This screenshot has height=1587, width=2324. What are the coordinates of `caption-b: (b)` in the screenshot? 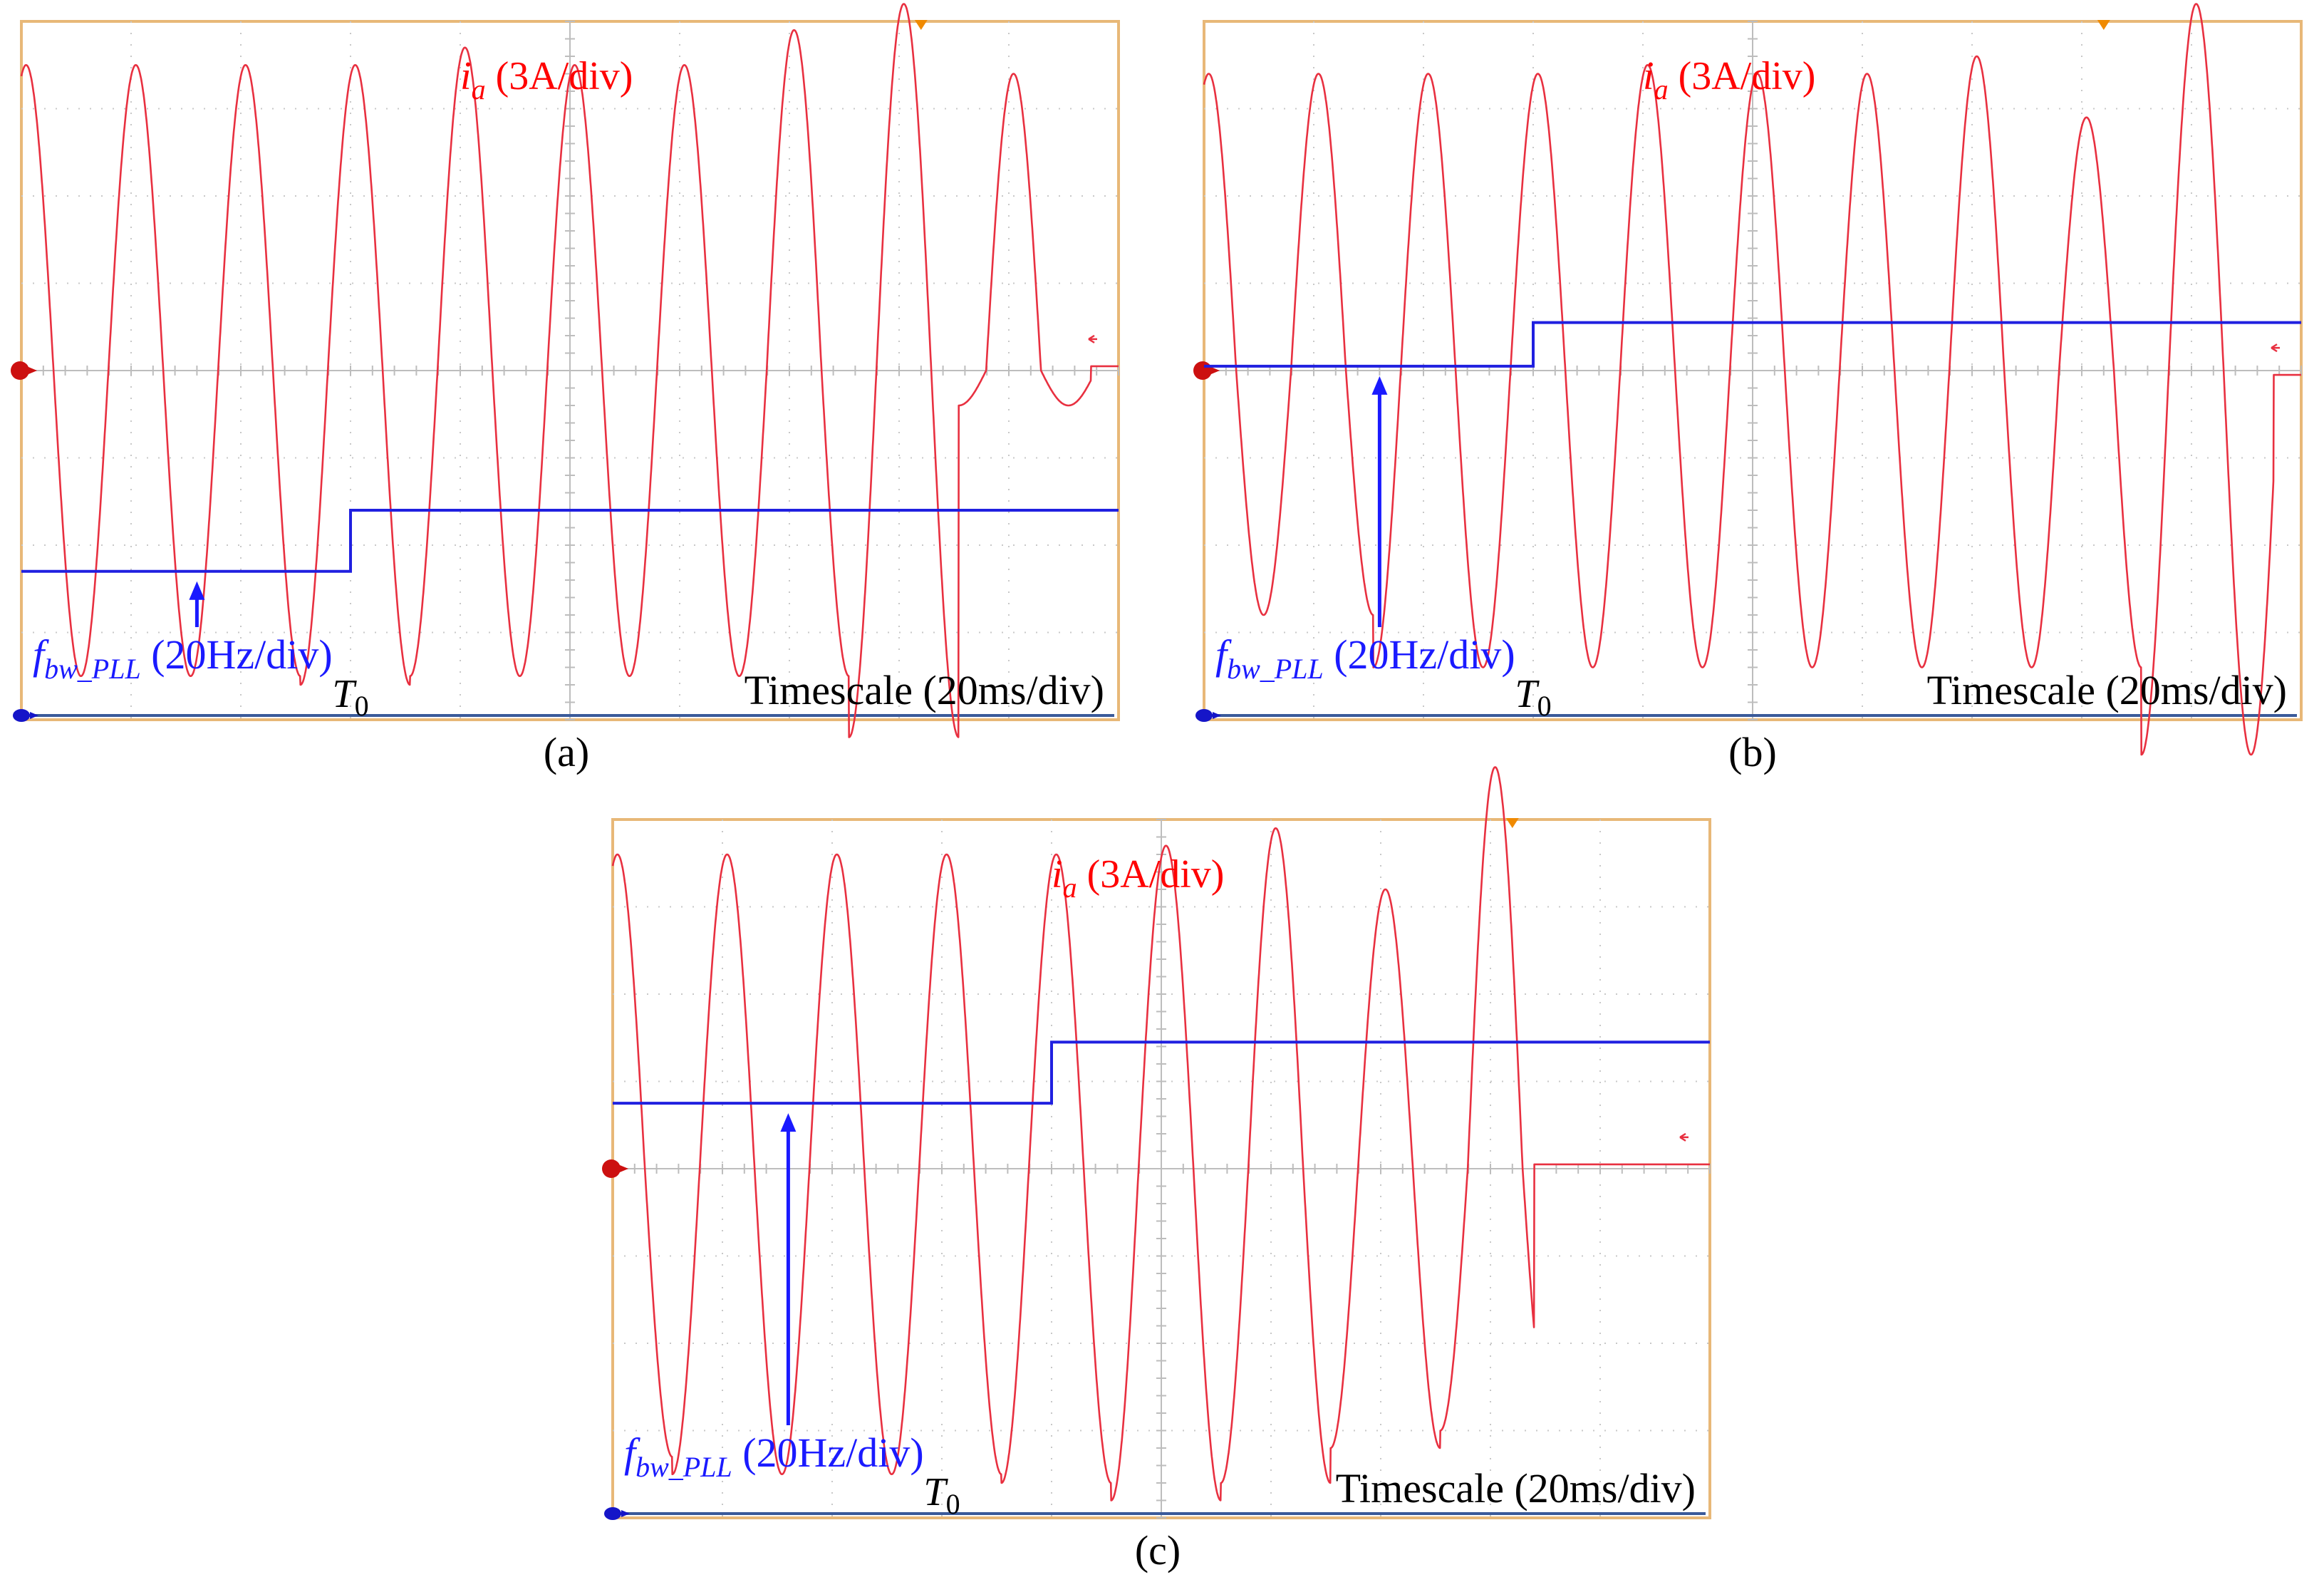 It's located at (1752, 752).